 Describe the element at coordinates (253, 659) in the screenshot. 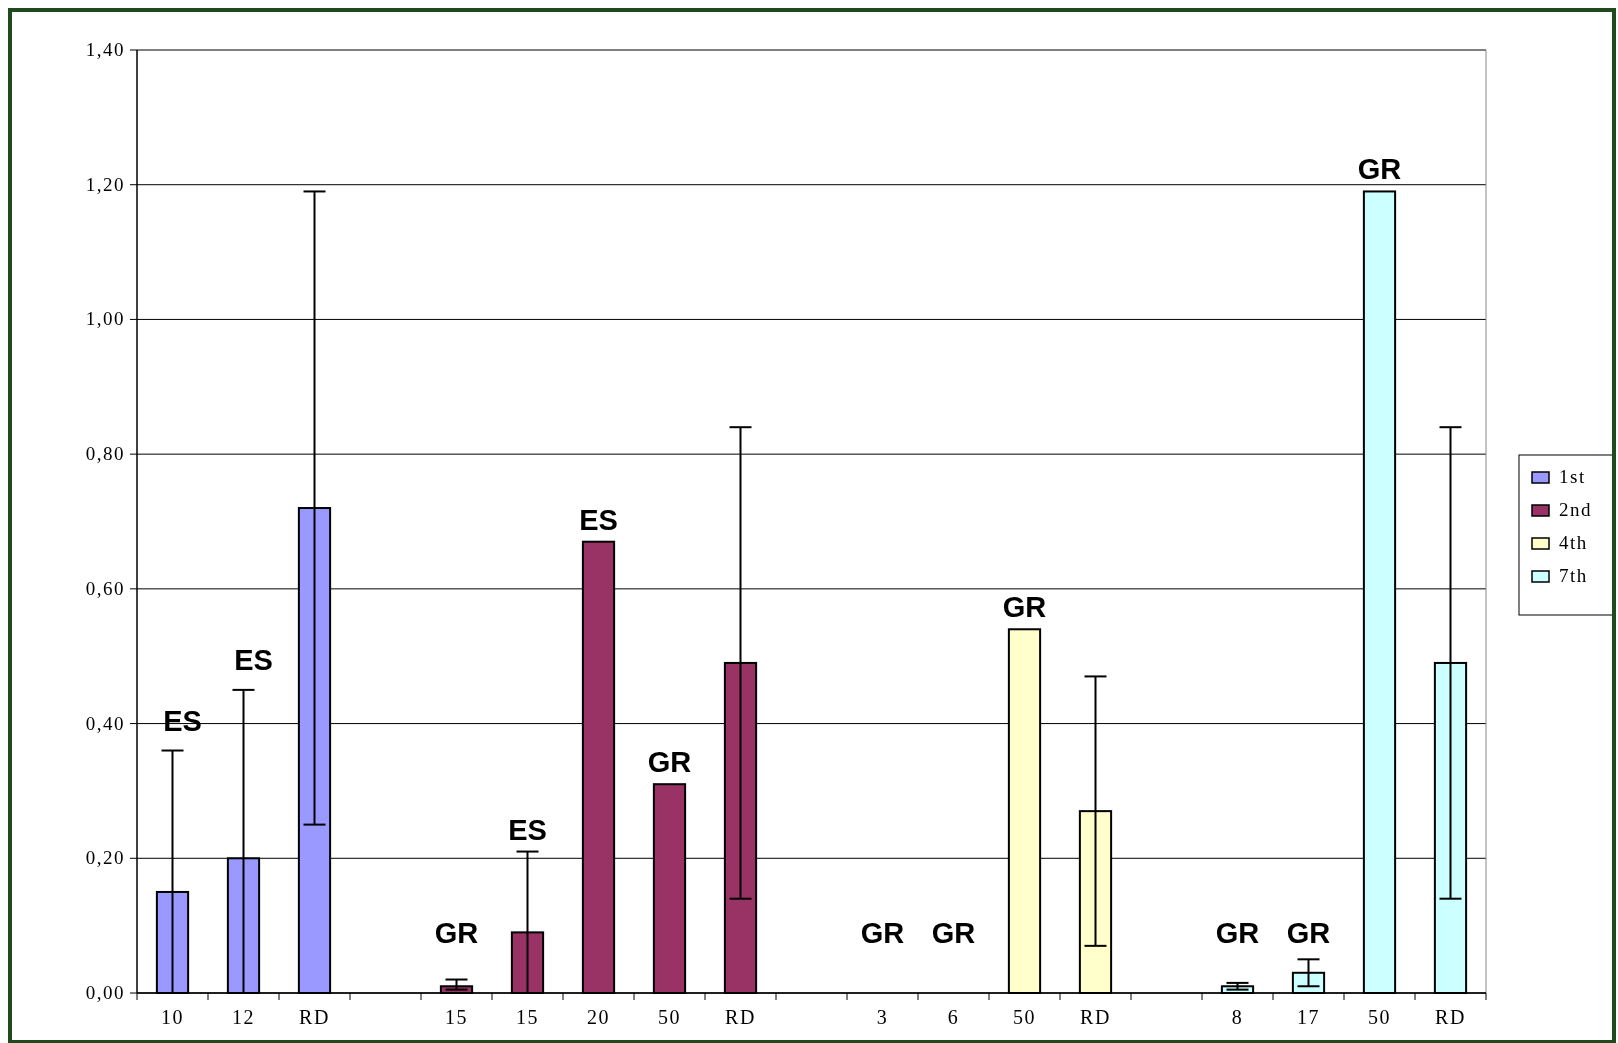

I see `annotation: ES` at that location.